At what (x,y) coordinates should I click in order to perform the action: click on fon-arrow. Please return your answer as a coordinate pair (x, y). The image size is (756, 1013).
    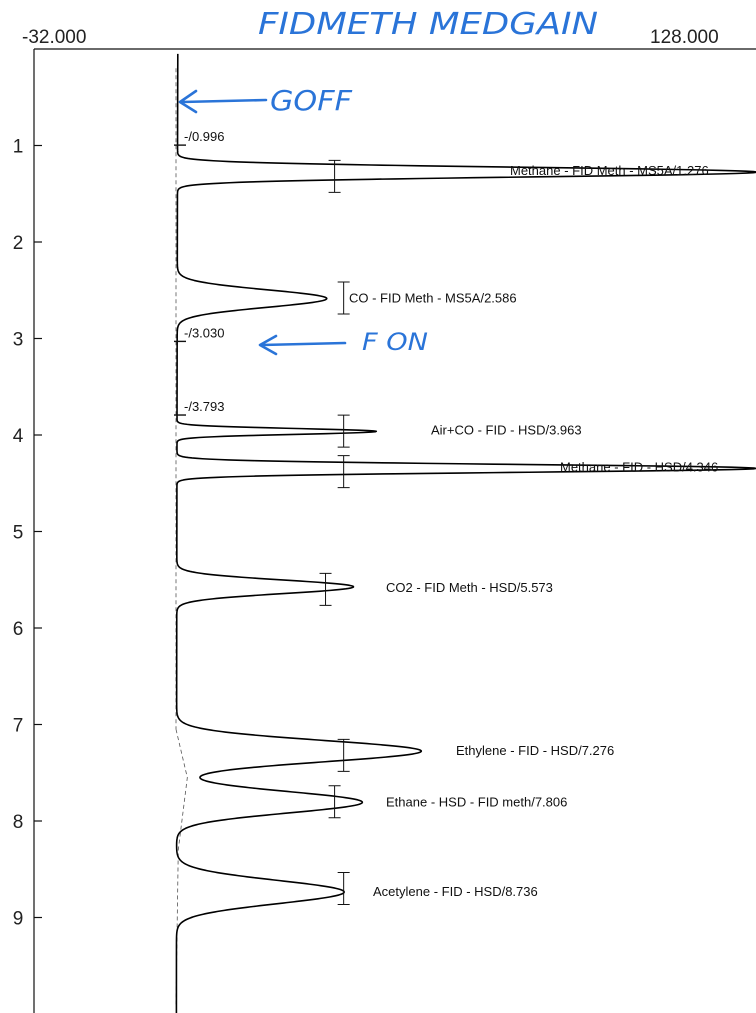
    Looking at the image, I should click on (302, 345).